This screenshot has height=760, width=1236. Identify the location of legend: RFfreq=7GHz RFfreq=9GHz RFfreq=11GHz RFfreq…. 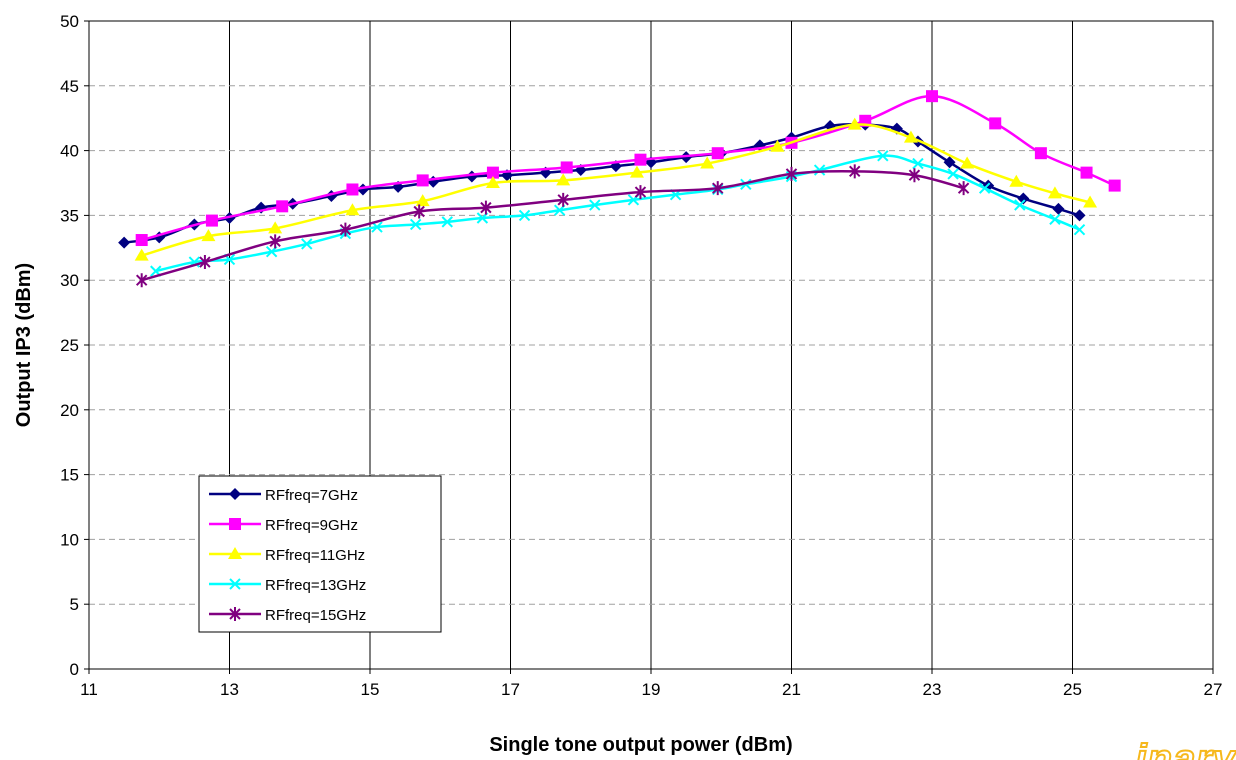
(320, 554).